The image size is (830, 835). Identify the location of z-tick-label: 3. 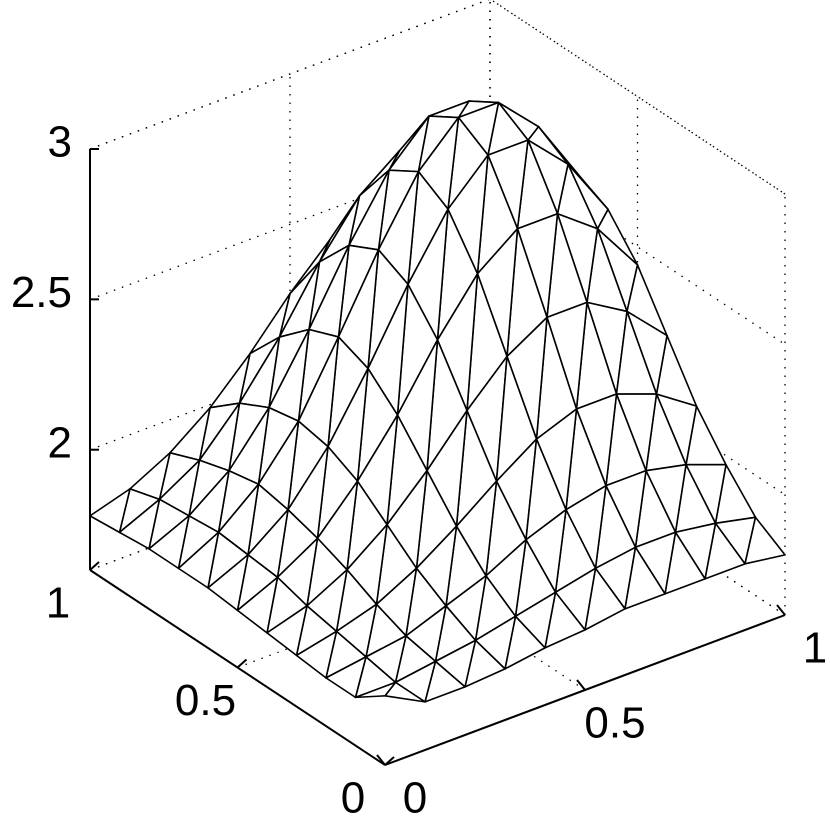
(60, 142).